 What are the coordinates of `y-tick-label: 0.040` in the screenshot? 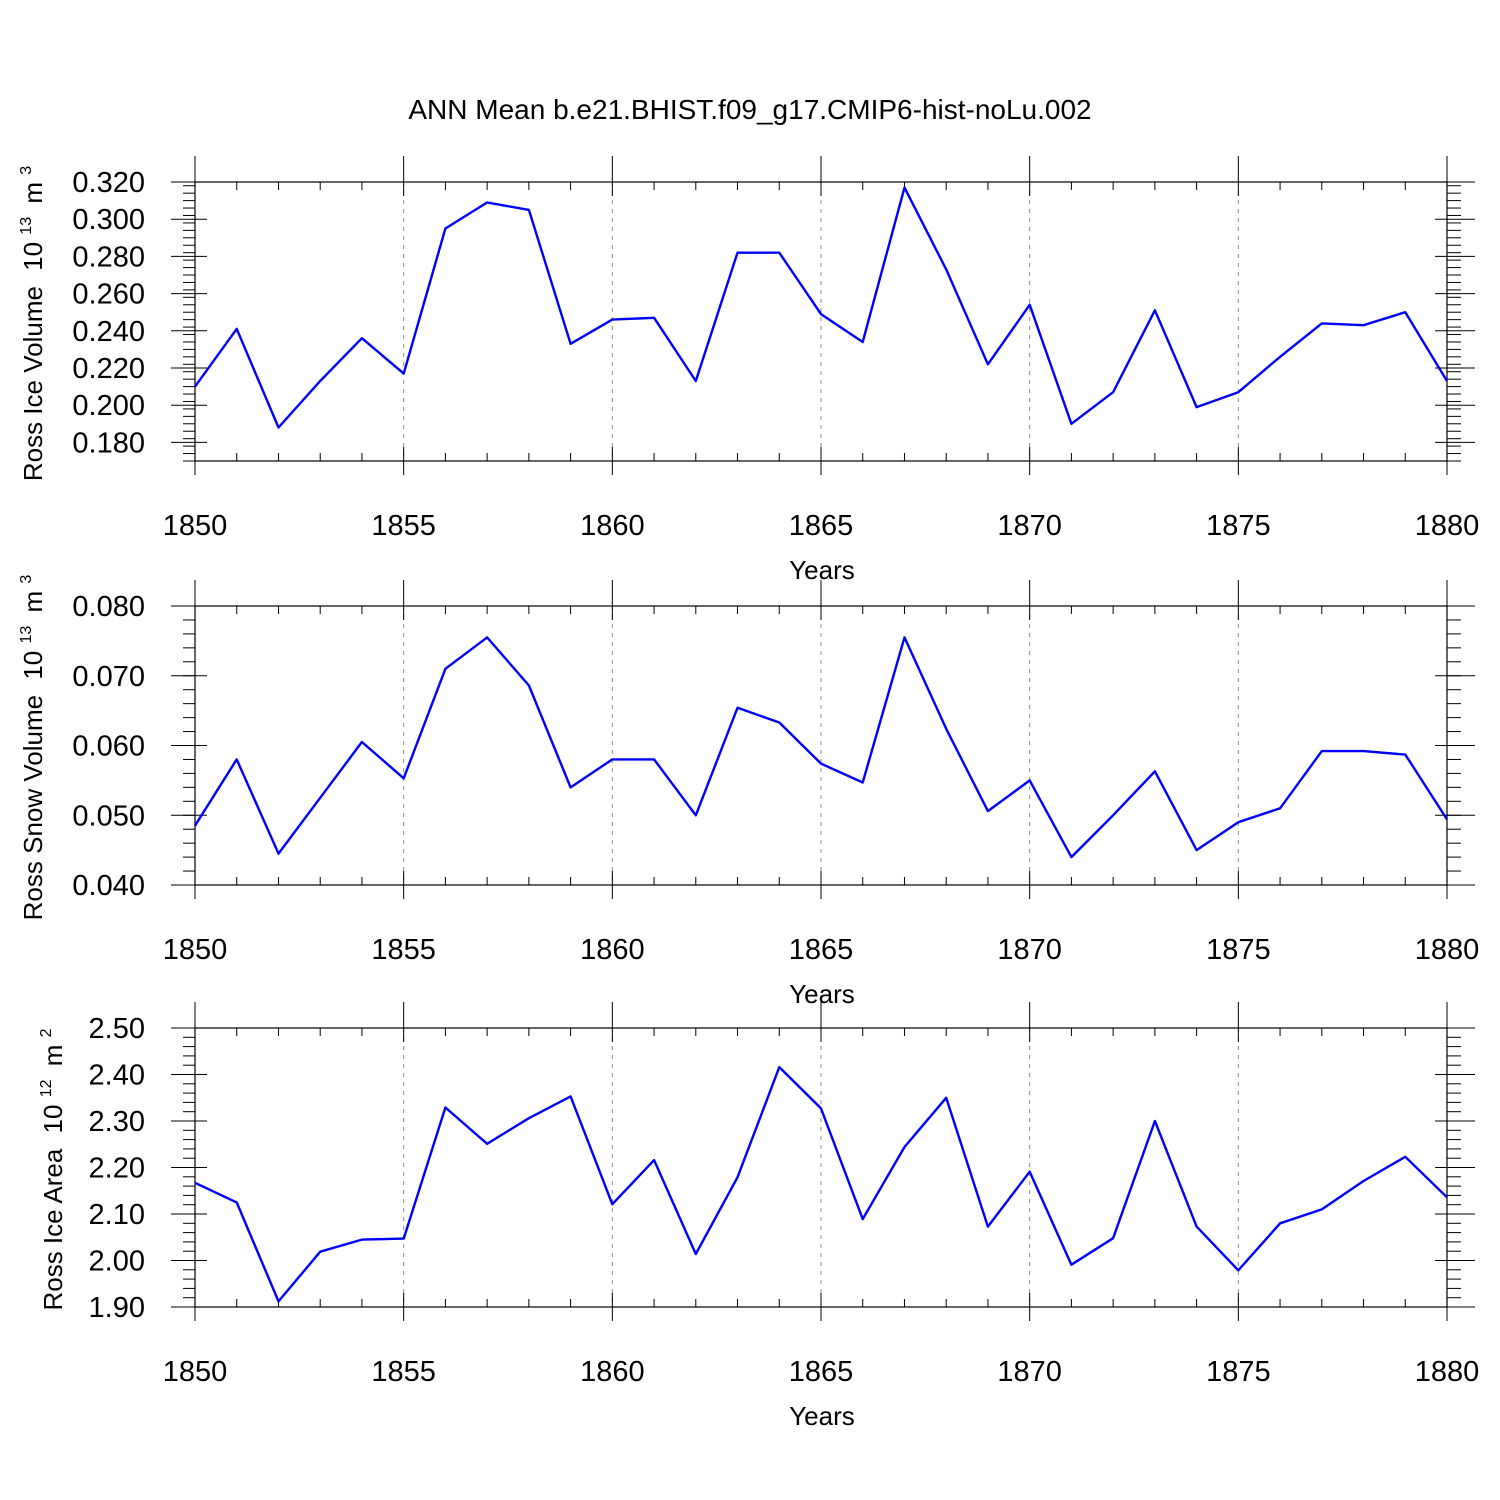 It's located at (108, 886).